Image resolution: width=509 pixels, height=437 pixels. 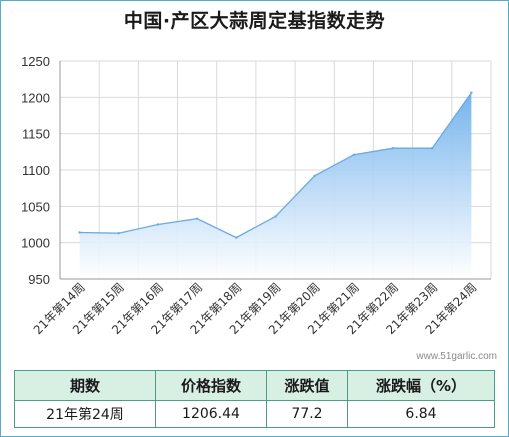 What do you see at coordinates (421, 385) in the screenshot?
I see `header-change-percent: 涨跌幅（%）` at bounding box center [421, 385].